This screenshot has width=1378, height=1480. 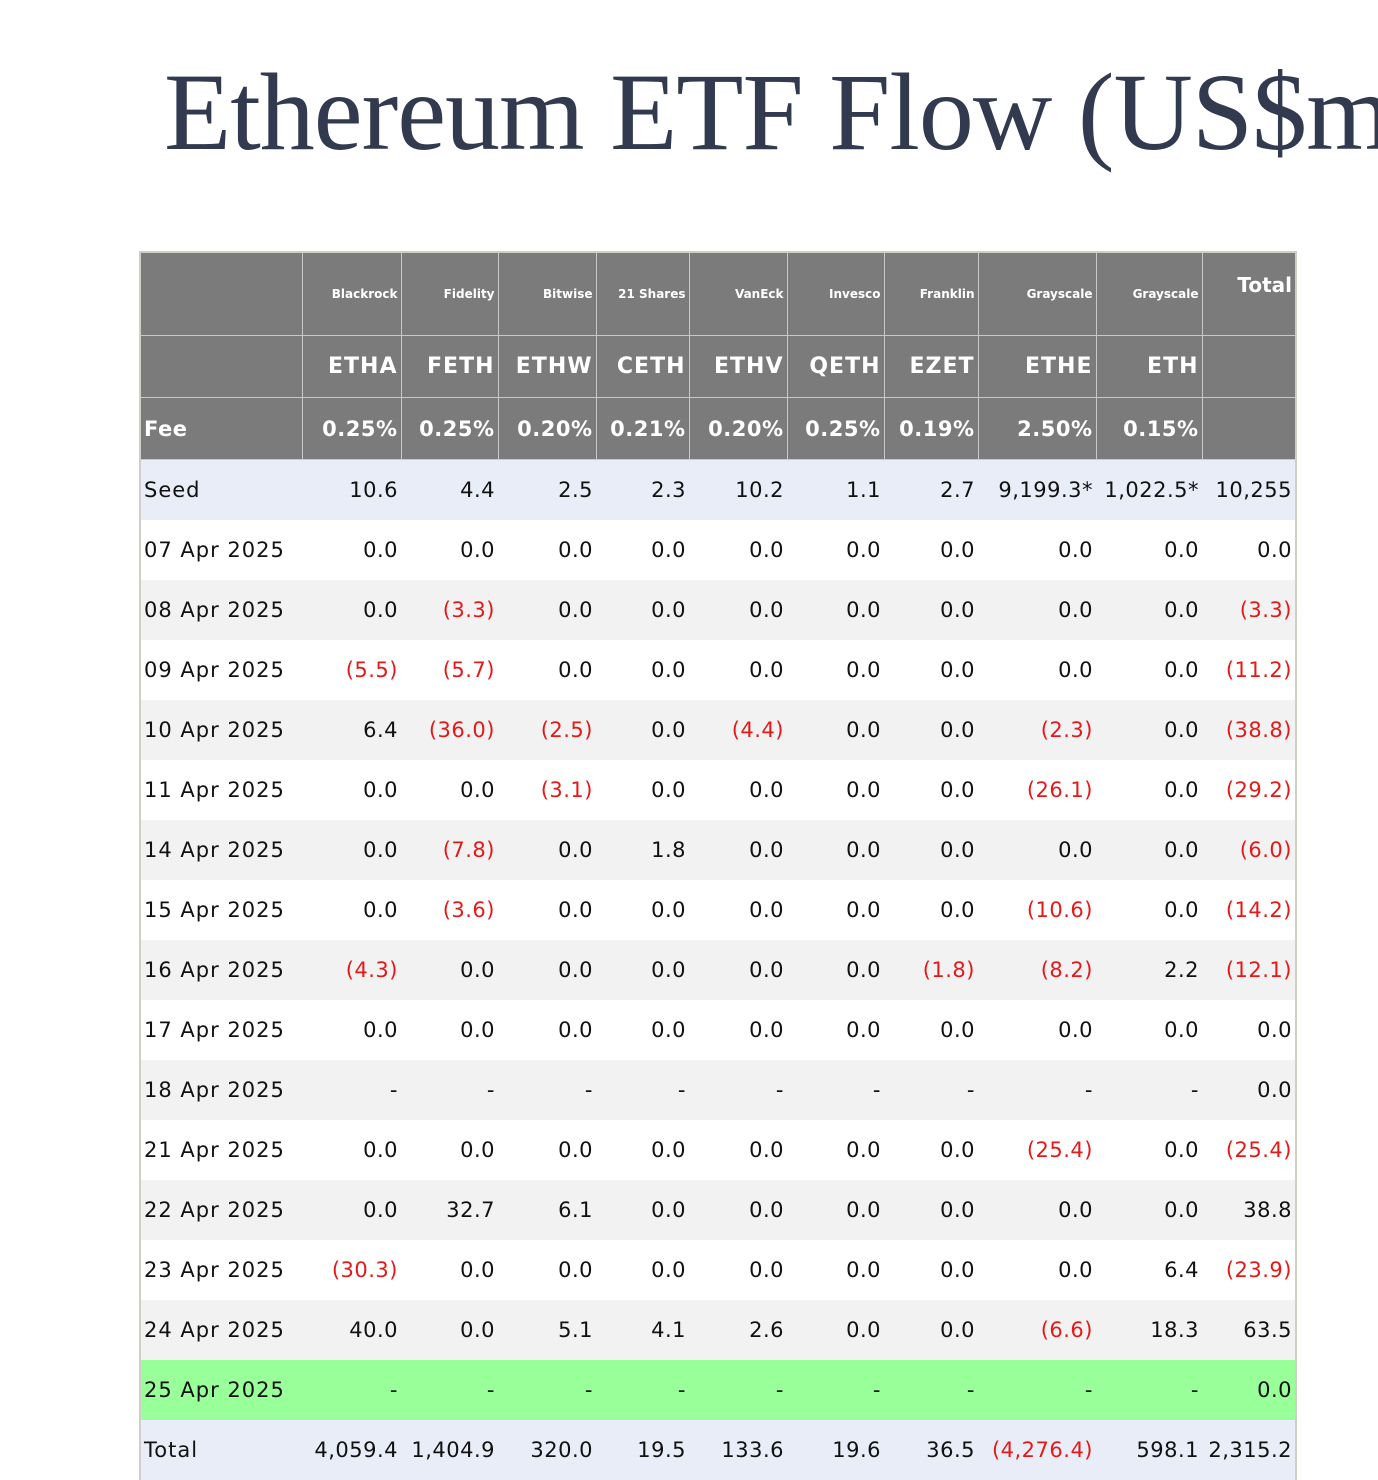 What do you see at coordinates (642, 850) in the screenshot?
I see `flow-cell: 1.8` at bounding box center [642, 850].